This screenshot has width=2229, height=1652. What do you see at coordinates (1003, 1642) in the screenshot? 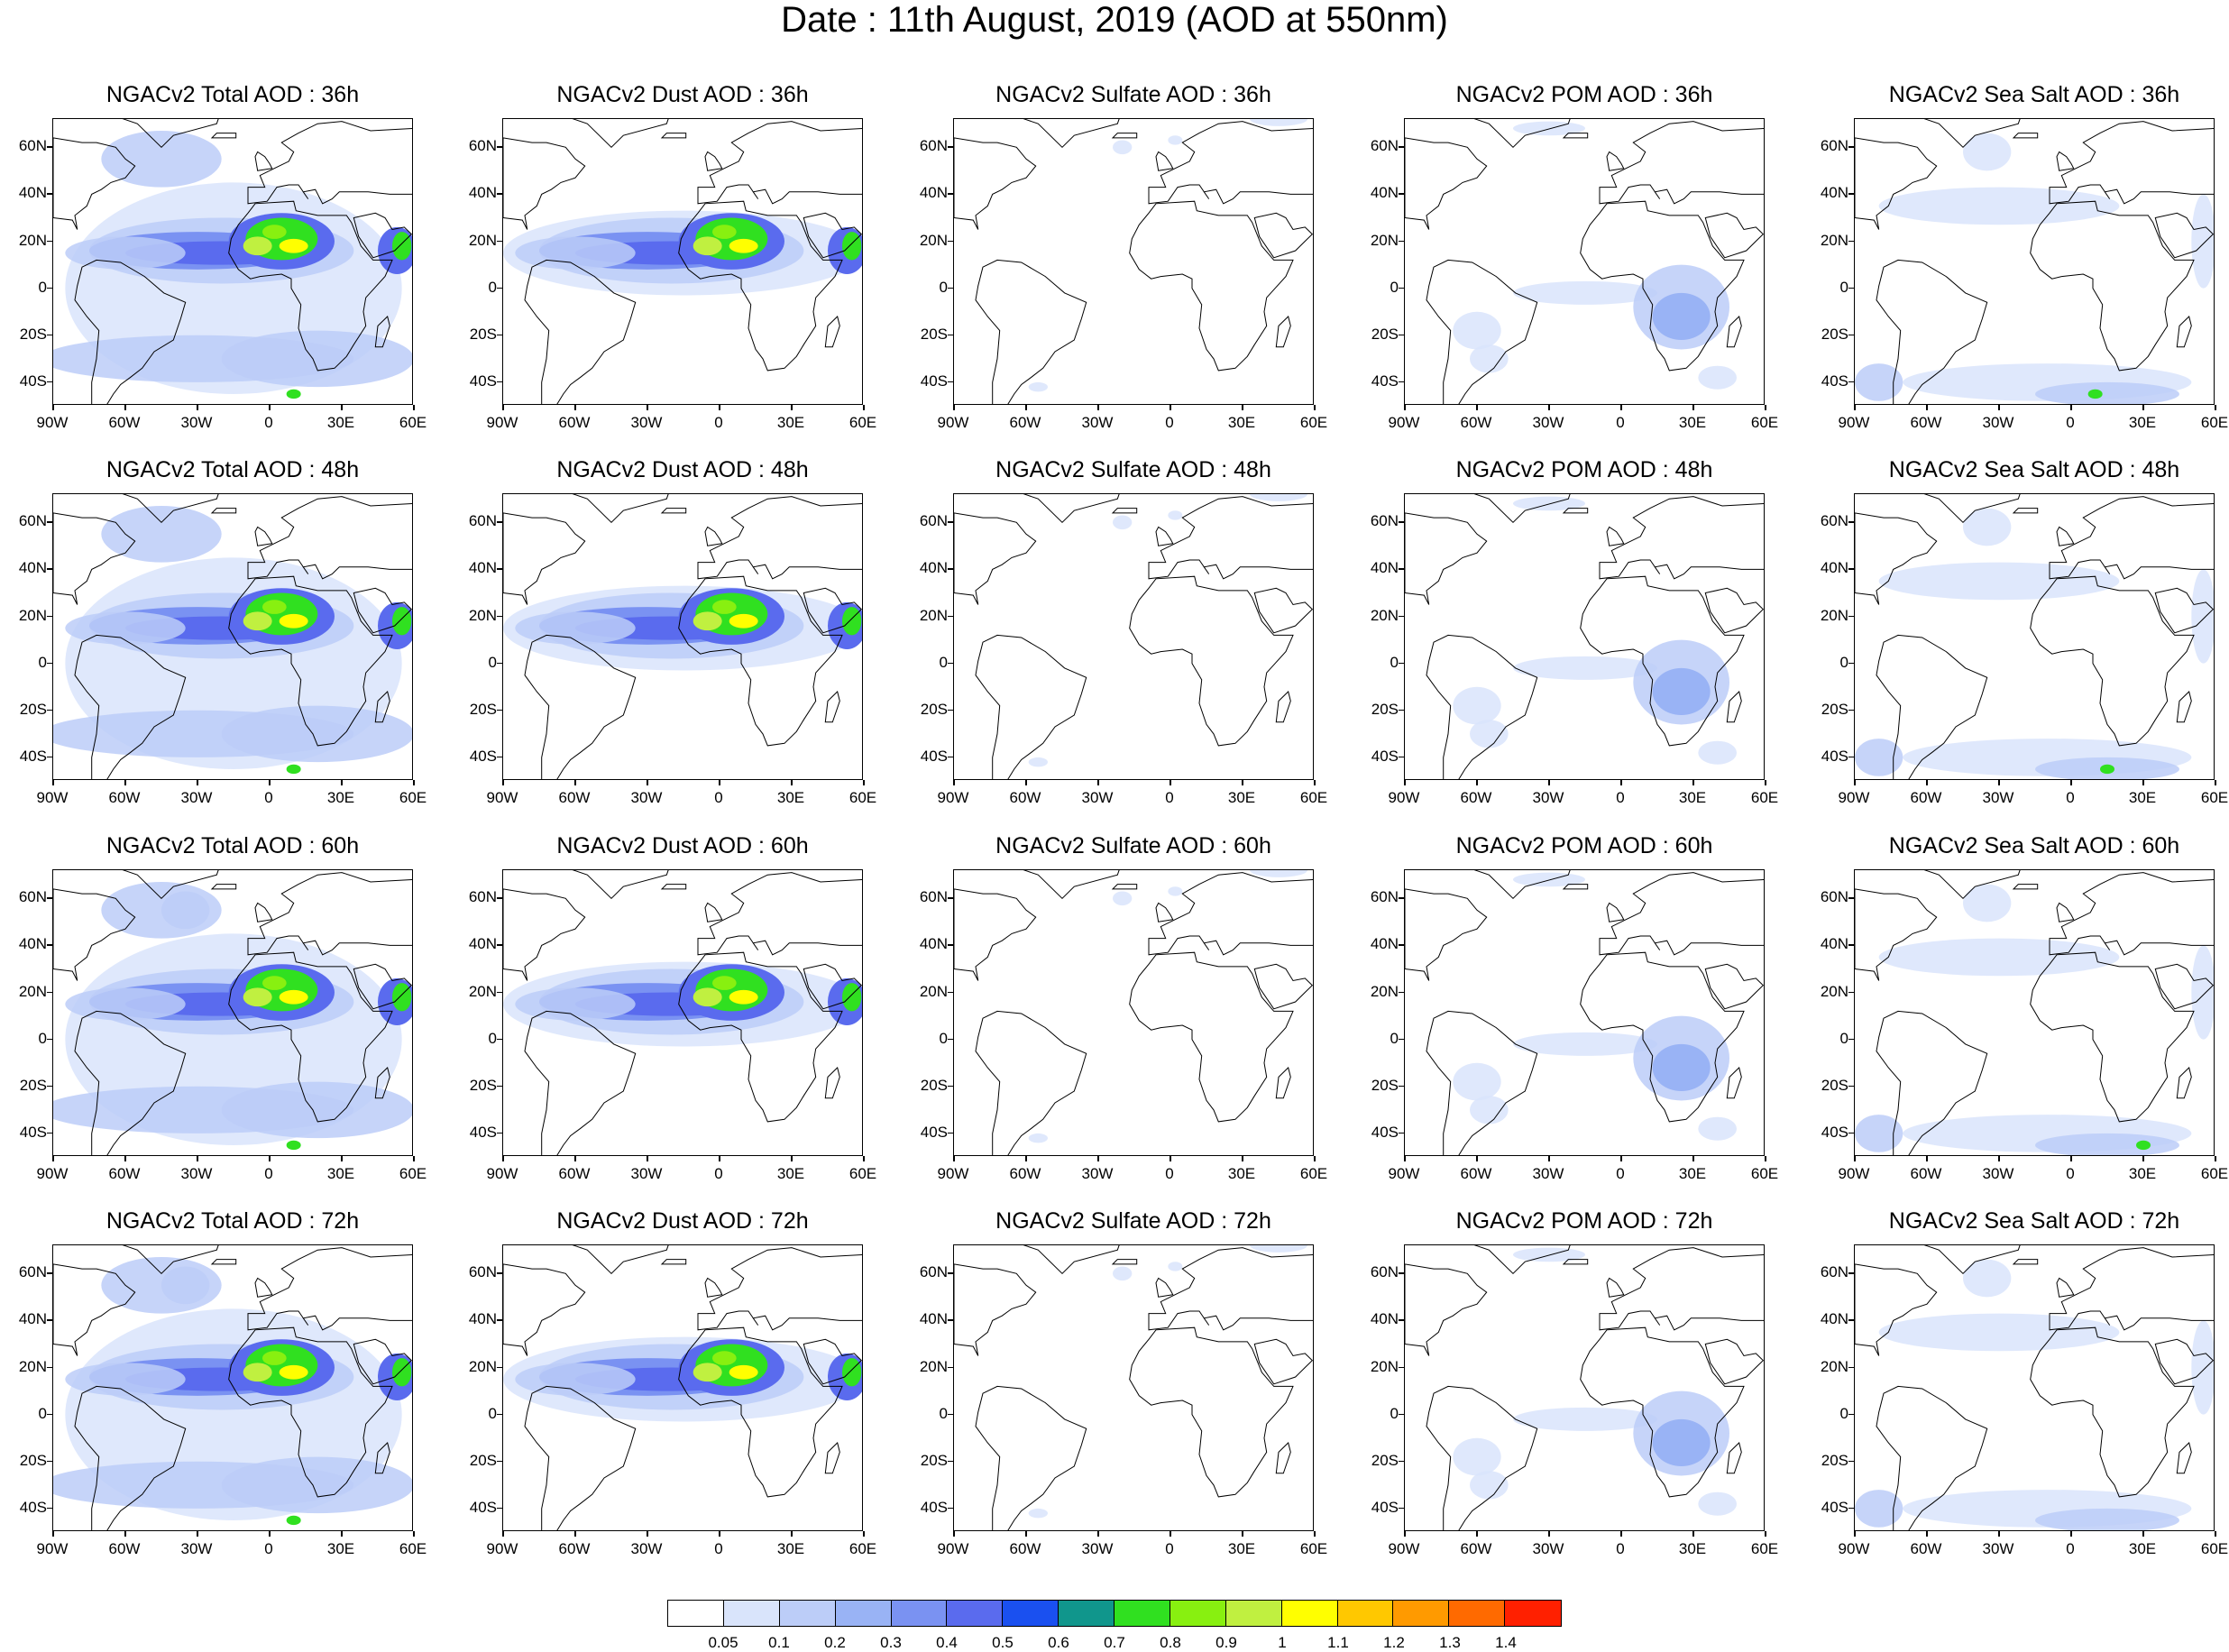
I see `colorbar-label: 0.5` at bounding box center [1003, 1642].